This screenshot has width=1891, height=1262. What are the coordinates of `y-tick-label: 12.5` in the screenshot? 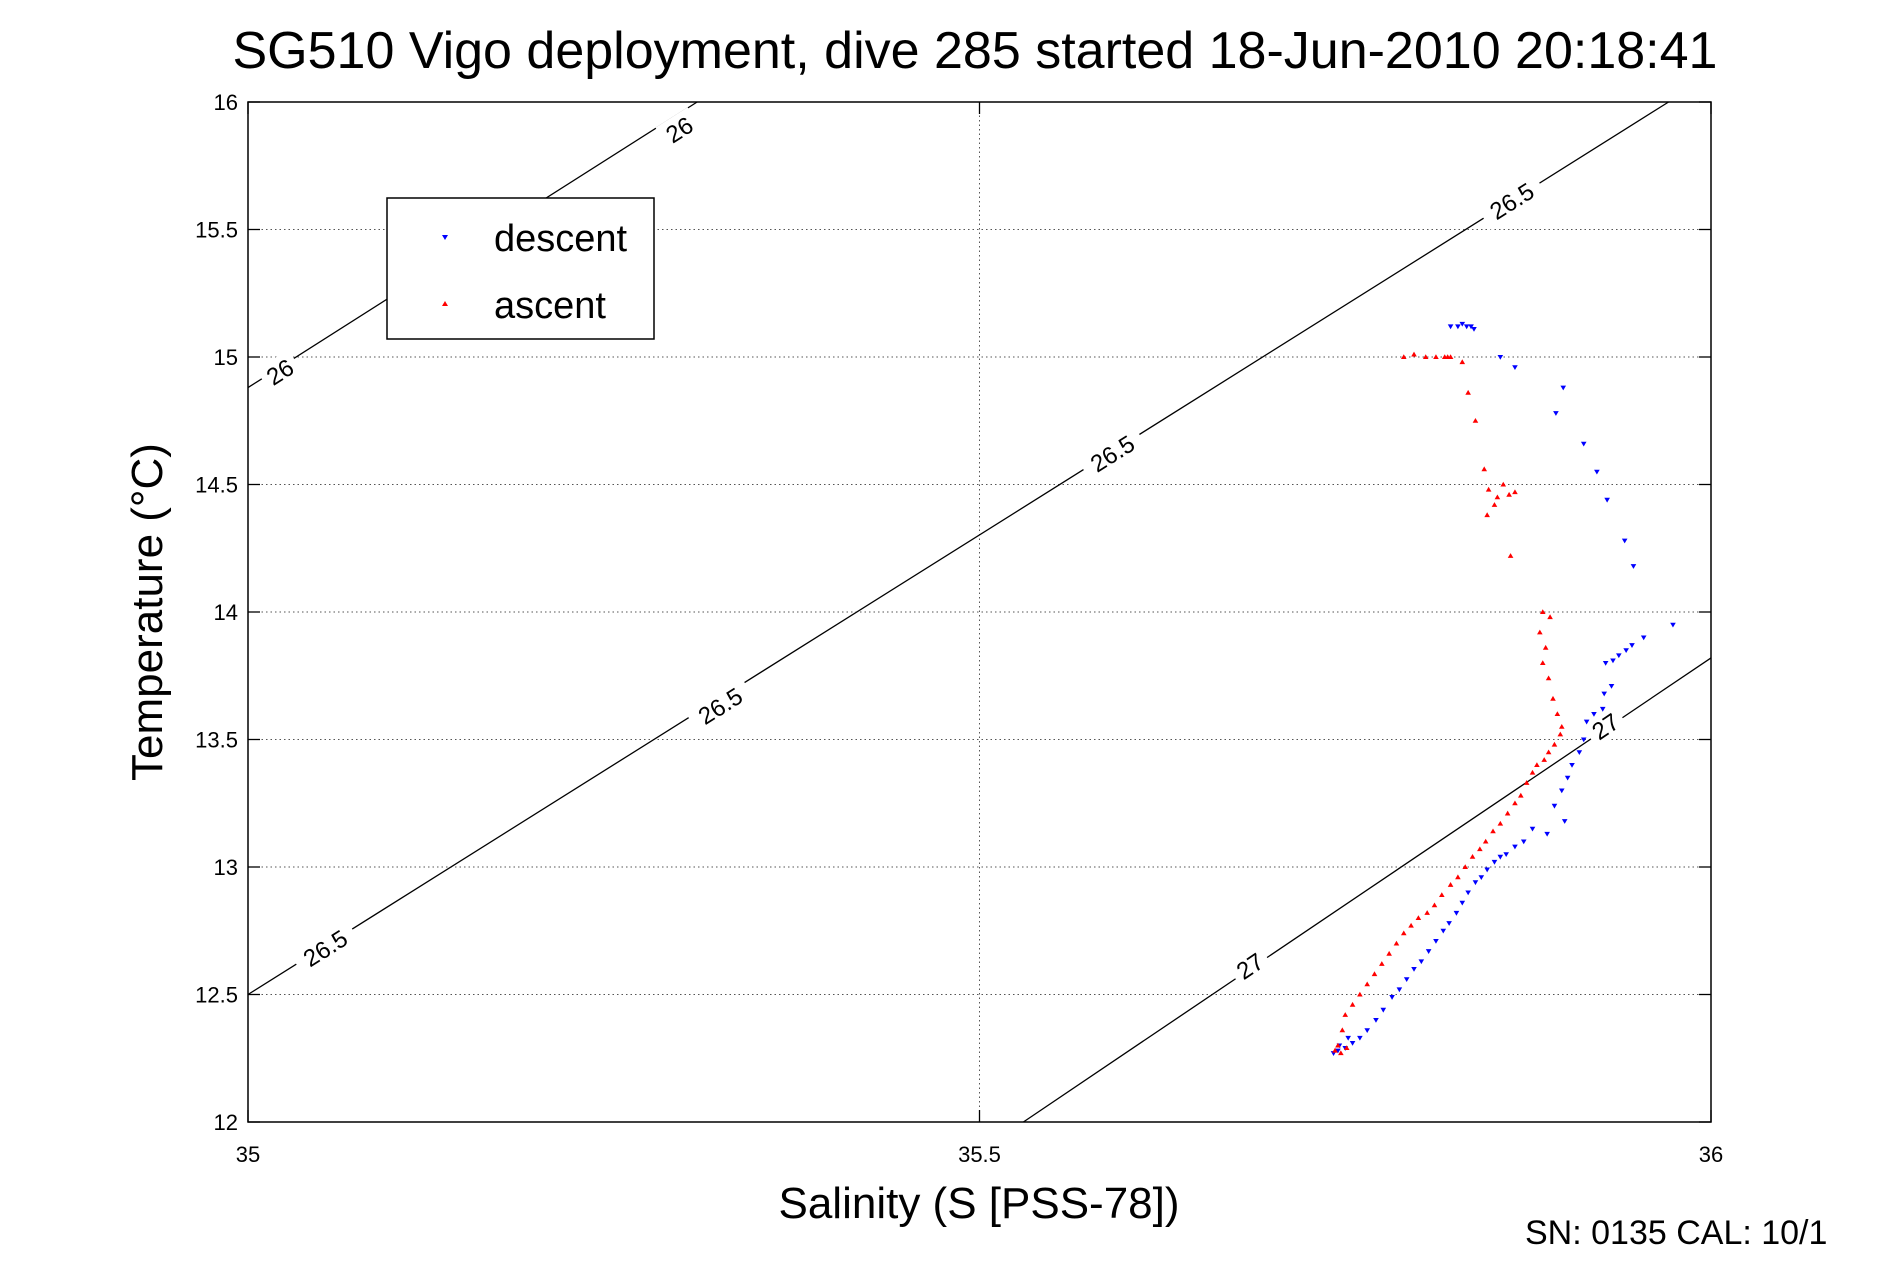 It's located at (216, 995).